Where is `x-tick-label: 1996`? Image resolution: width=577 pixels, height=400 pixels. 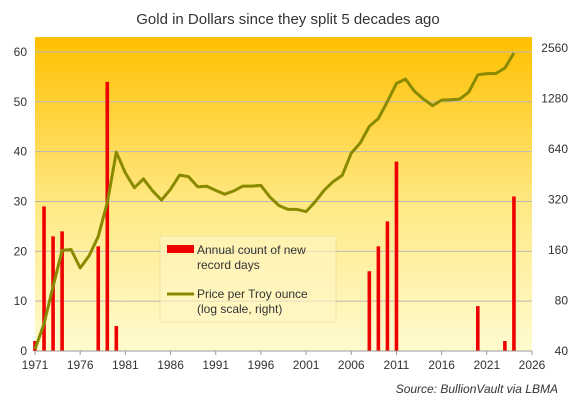 x-tick-label: 1996 is located at coordinates (261, 365).